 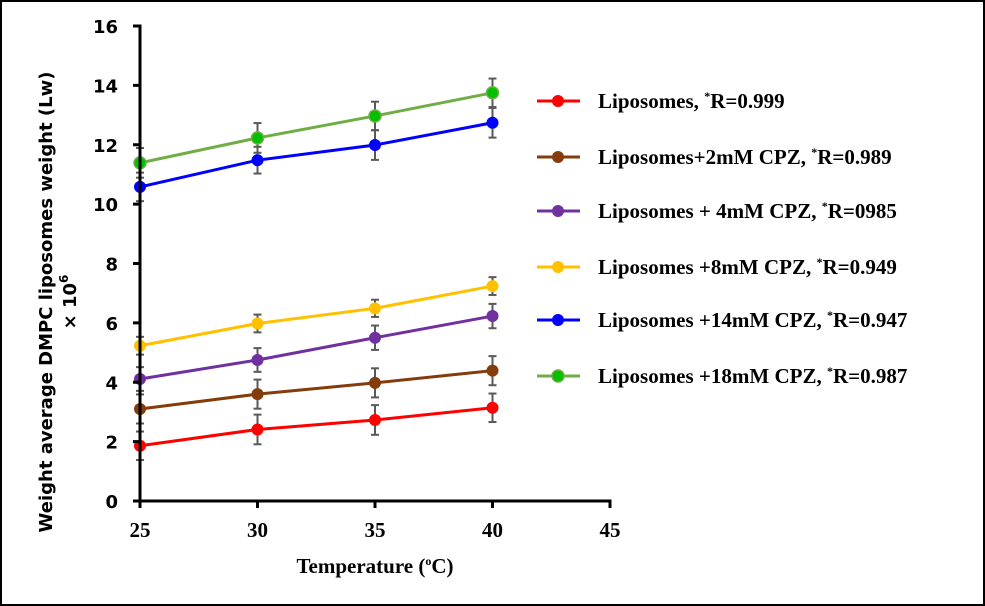 I want to click on y-tick-label: 8, so click(x=111, y=265).